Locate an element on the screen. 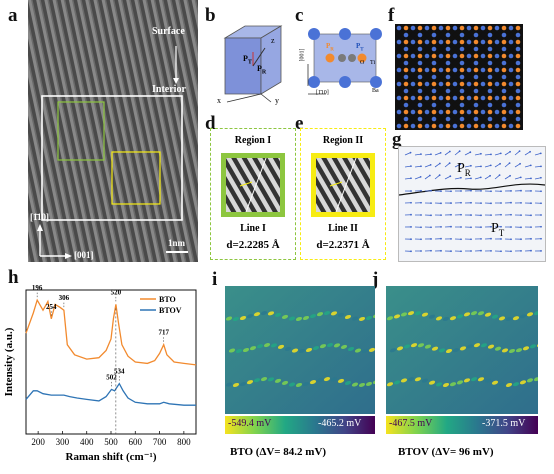  x-tick-label: 700 is located at coordinates (160, 442).